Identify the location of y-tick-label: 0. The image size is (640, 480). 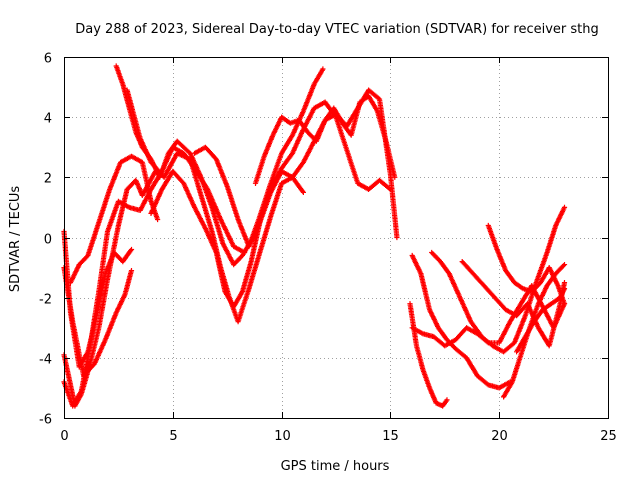
(48, 240).